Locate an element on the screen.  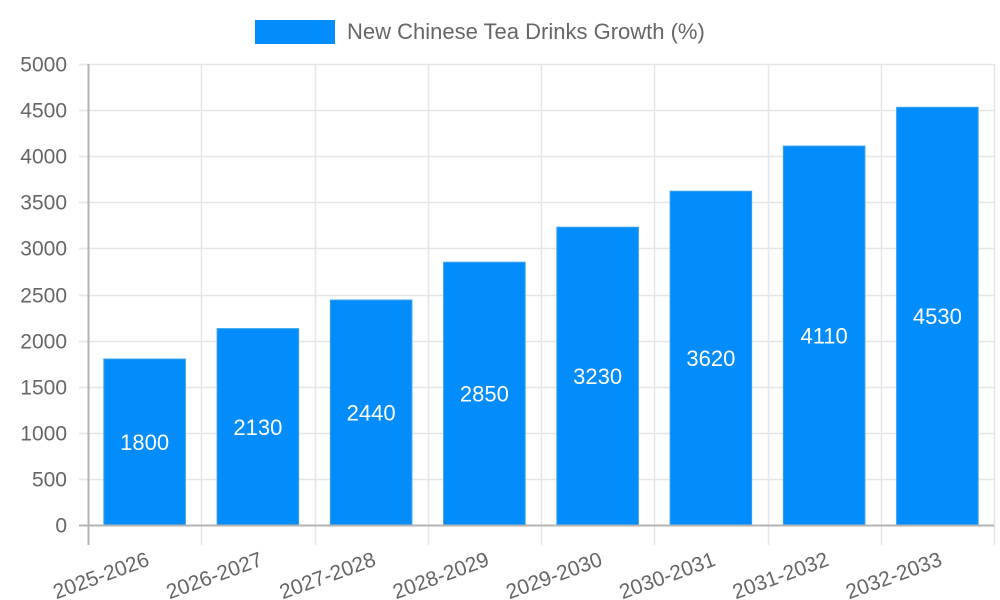
y-tick-label: 1500 is located at coordinates (43, 388).